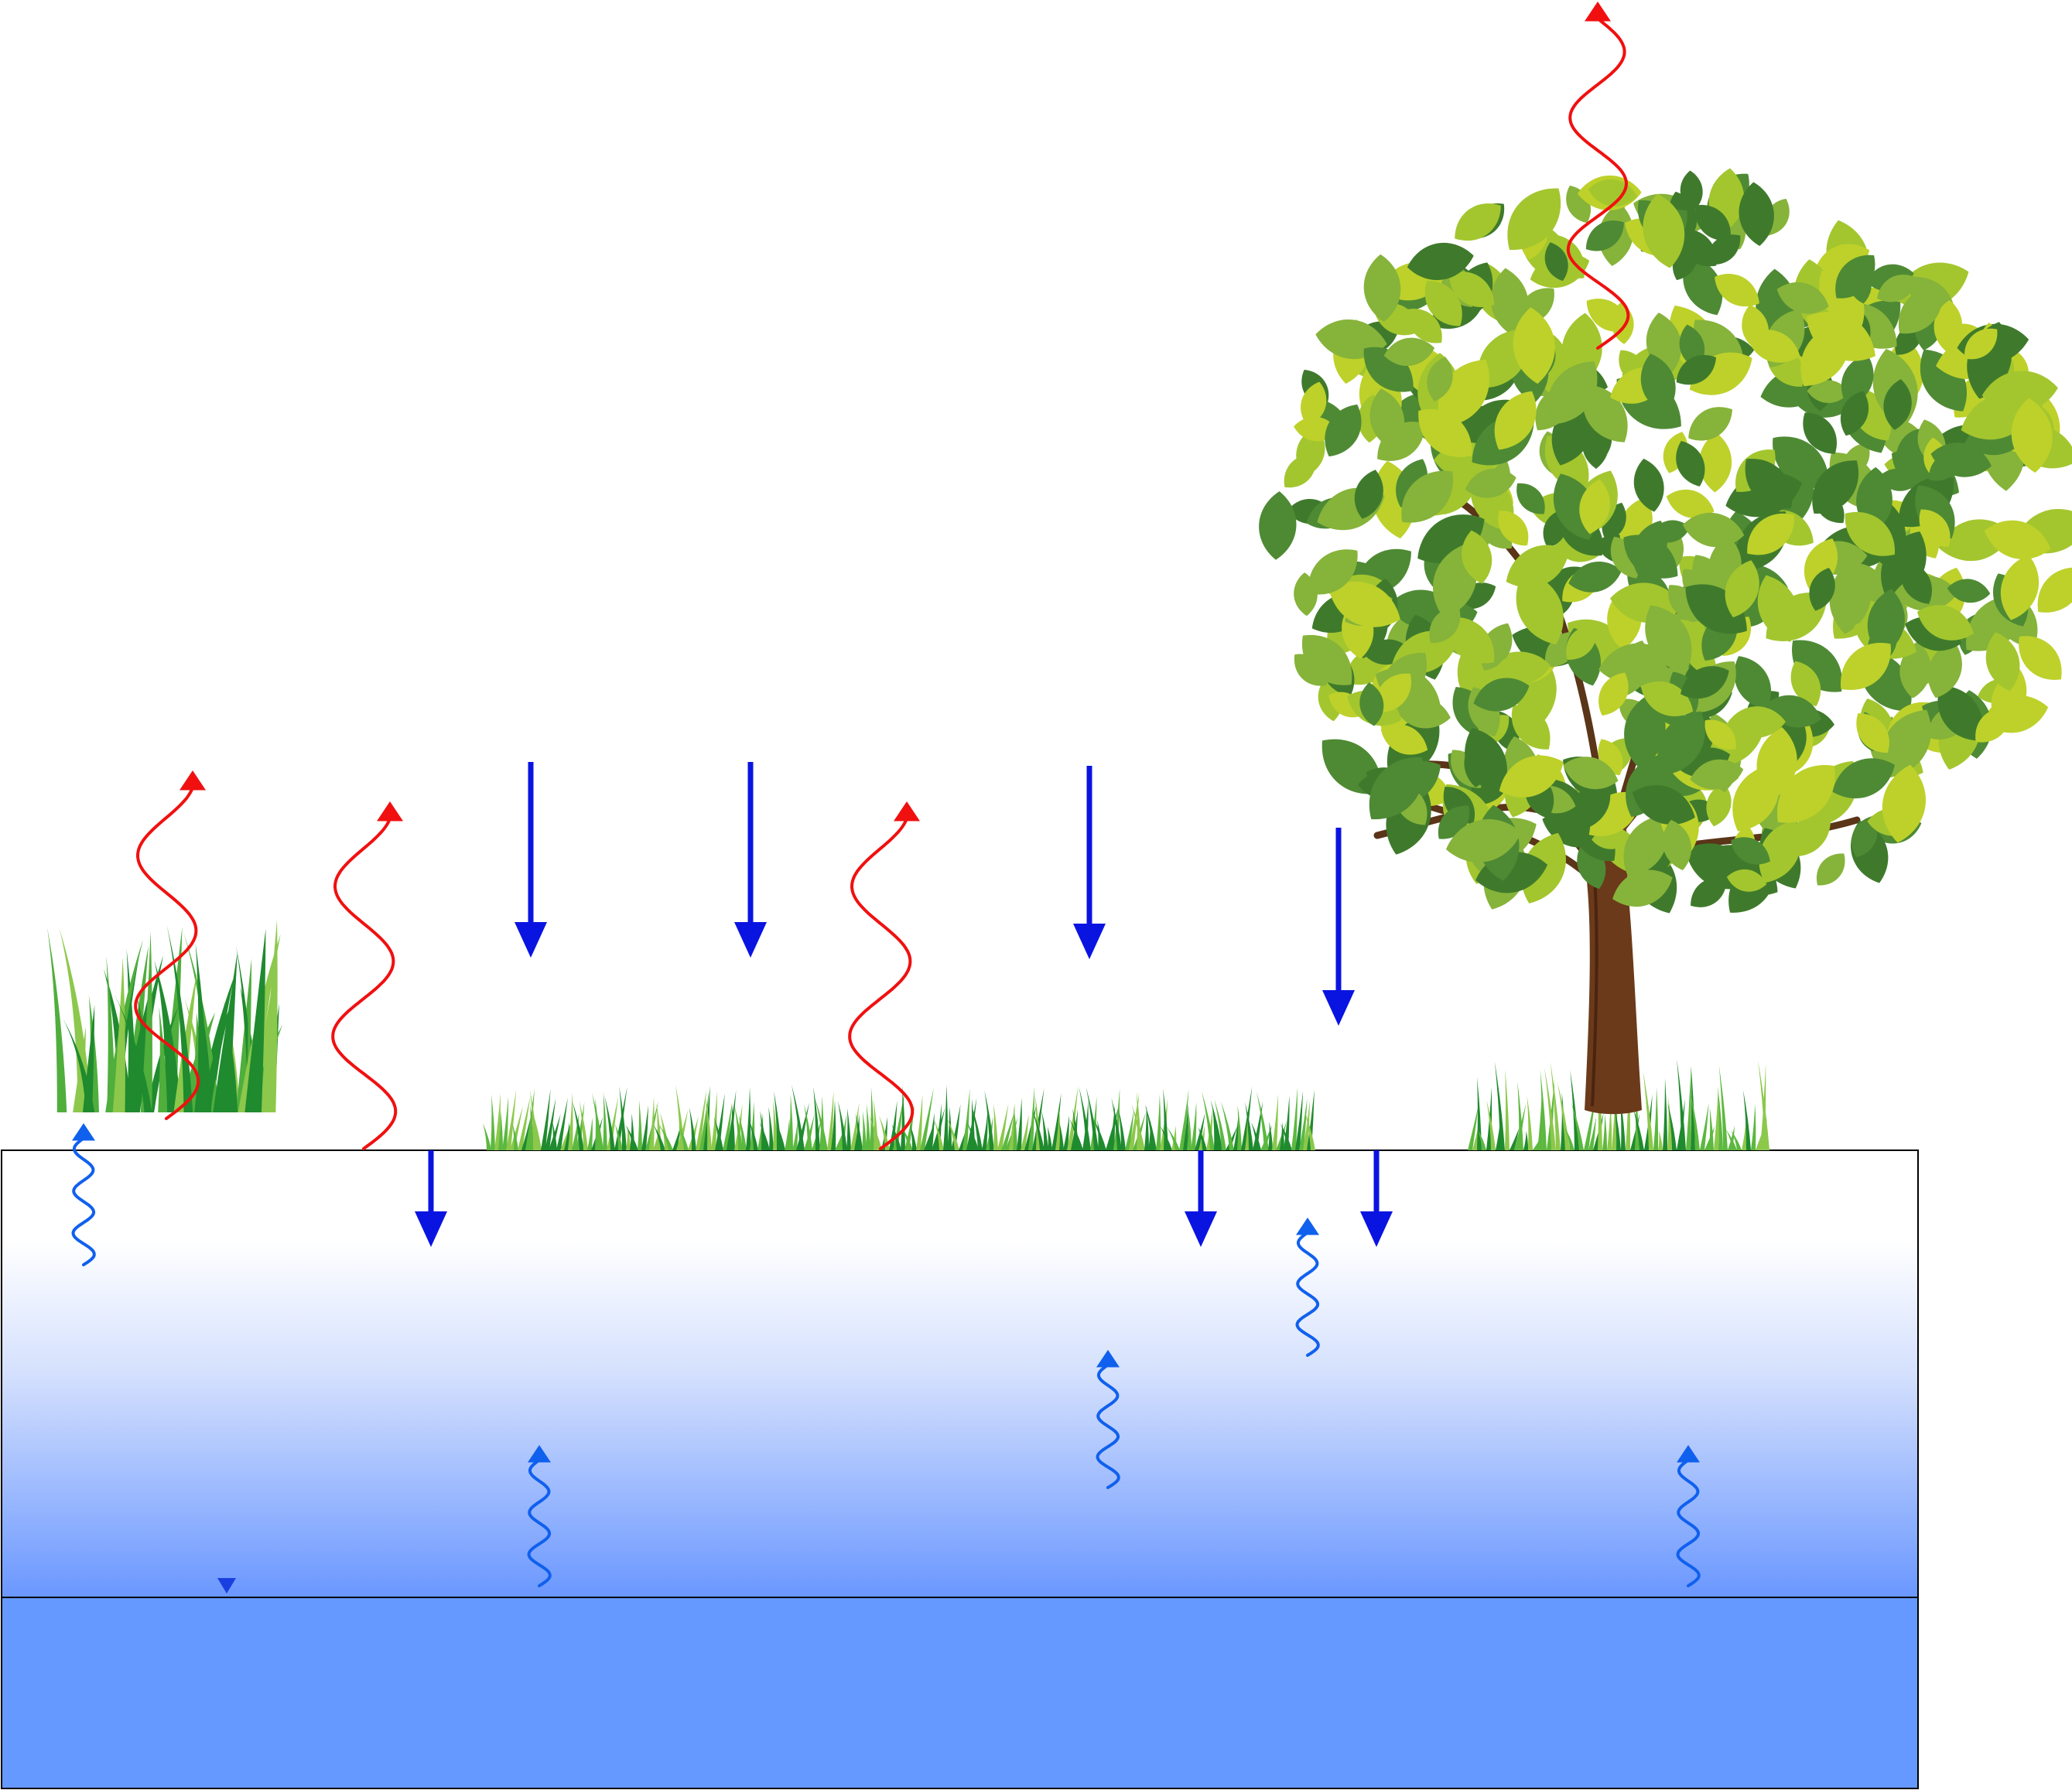  I want to click on grass-strip-icon, so click(899, 1117).